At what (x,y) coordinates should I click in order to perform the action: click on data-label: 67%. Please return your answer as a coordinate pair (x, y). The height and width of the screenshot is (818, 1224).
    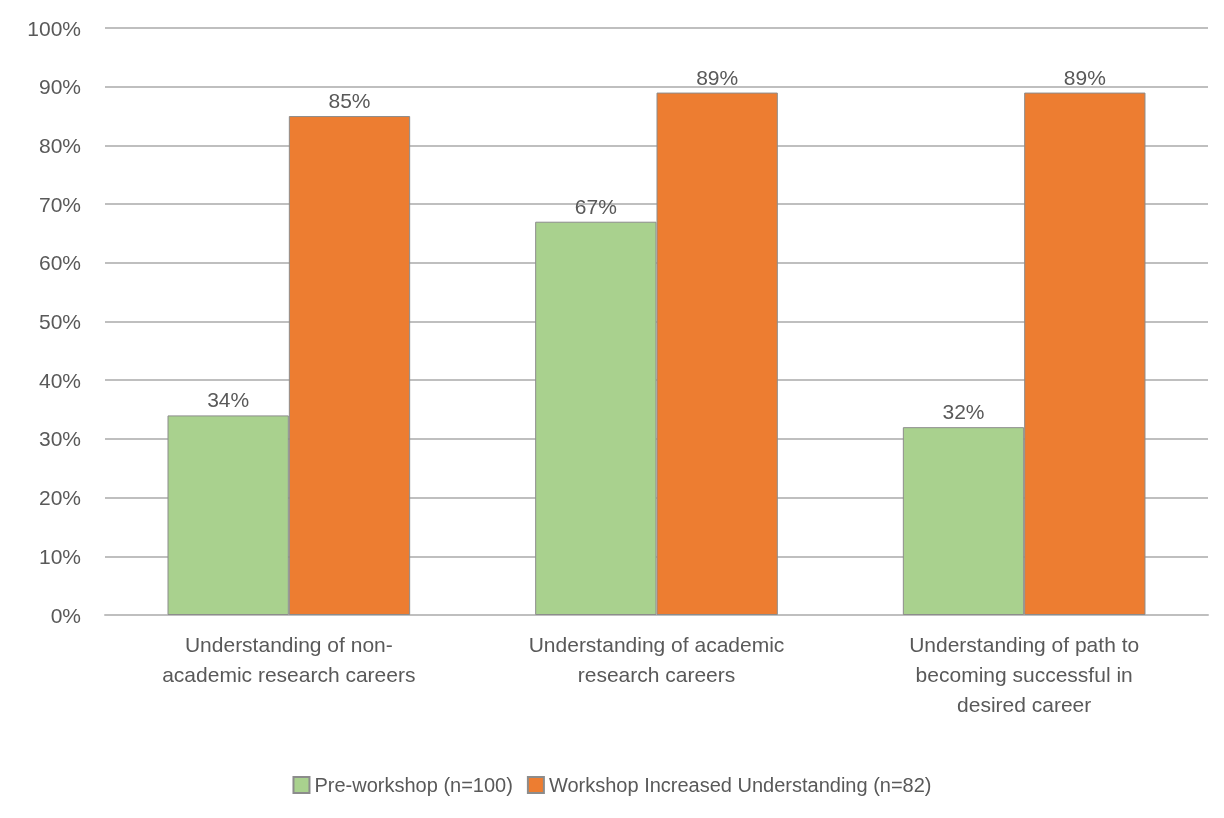
    Looking at the image, I should click on (595, 206).